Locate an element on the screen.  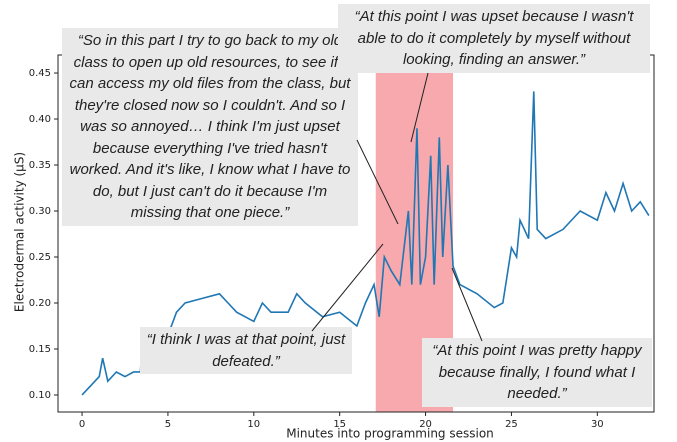
x-tick-label: 25 is located at coordinates (511, 424).